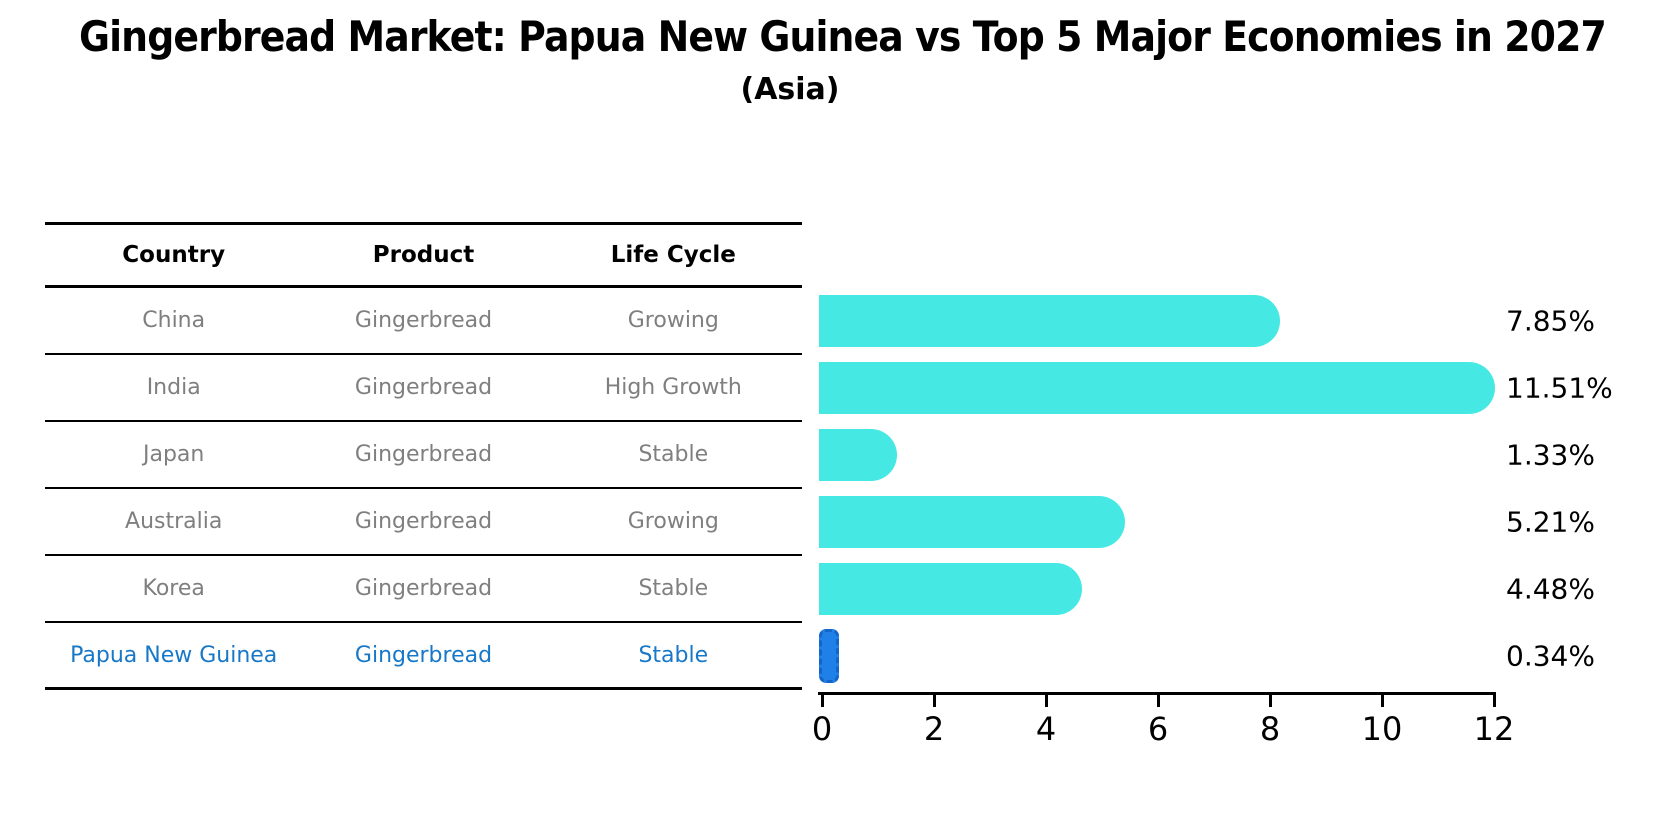 This screenshot has width=1672, height=823. Describe the element at coordinates (1550, 521) in the screenshot. I see `bar-value-label: 5.21%` at that location.